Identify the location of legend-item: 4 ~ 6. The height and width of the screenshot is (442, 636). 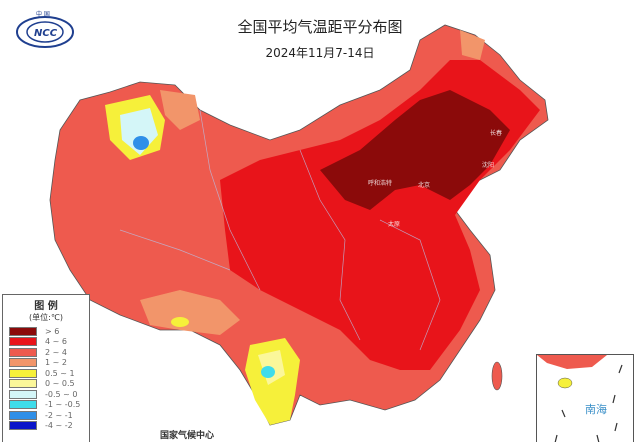
(49, 342).